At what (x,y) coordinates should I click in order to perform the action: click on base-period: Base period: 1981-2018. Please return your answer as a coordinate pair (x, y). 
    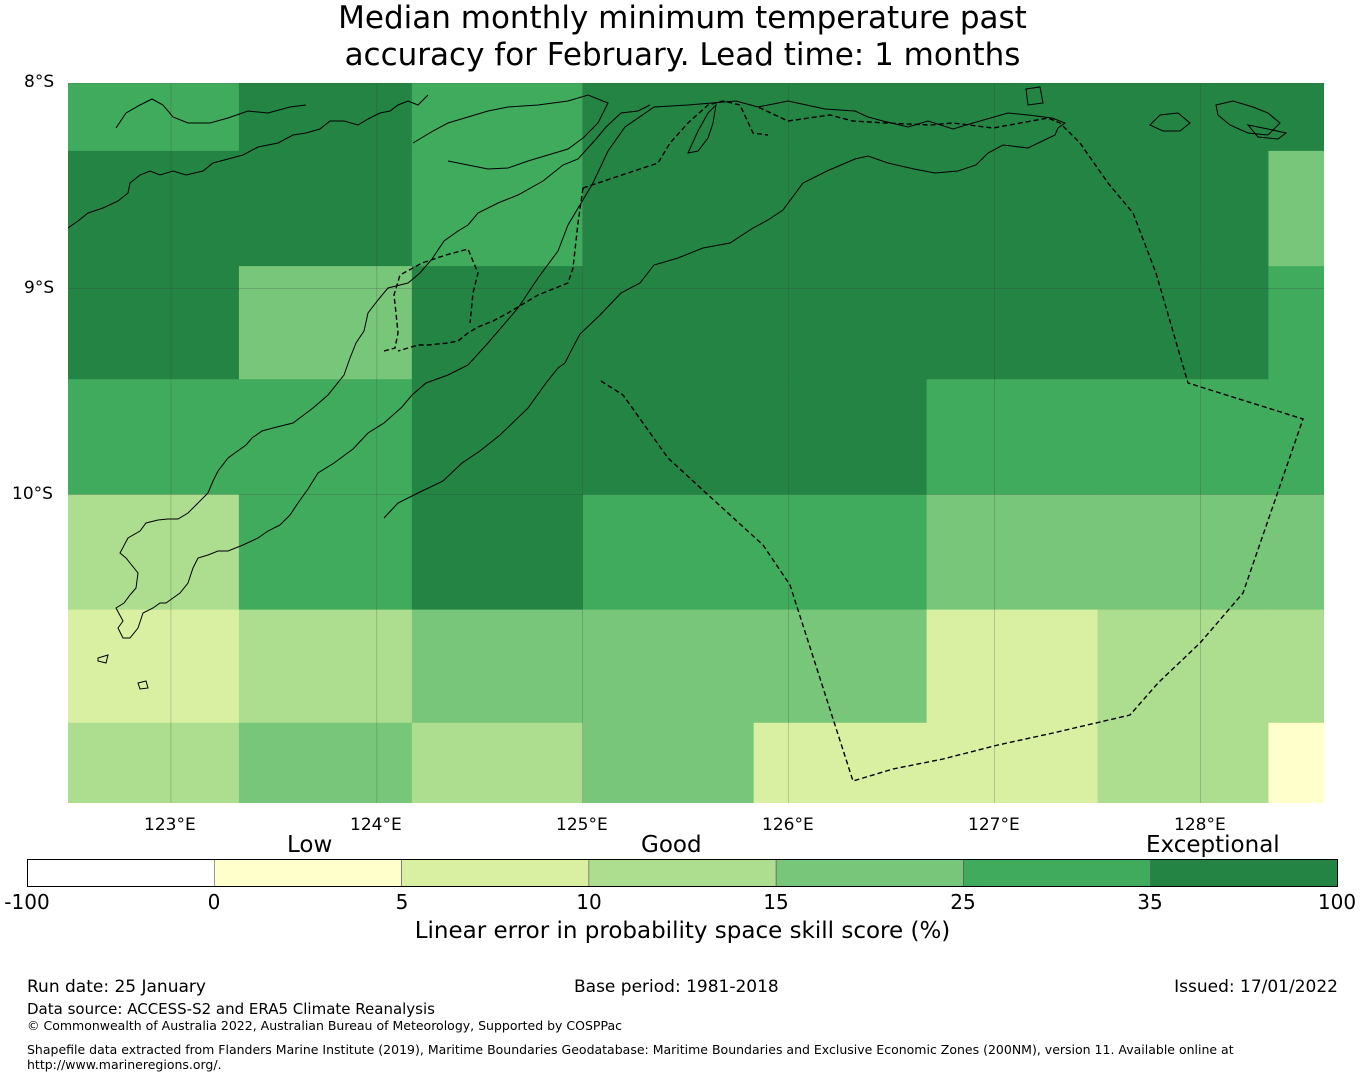
    Looking at the image, I should click on (676, 987).